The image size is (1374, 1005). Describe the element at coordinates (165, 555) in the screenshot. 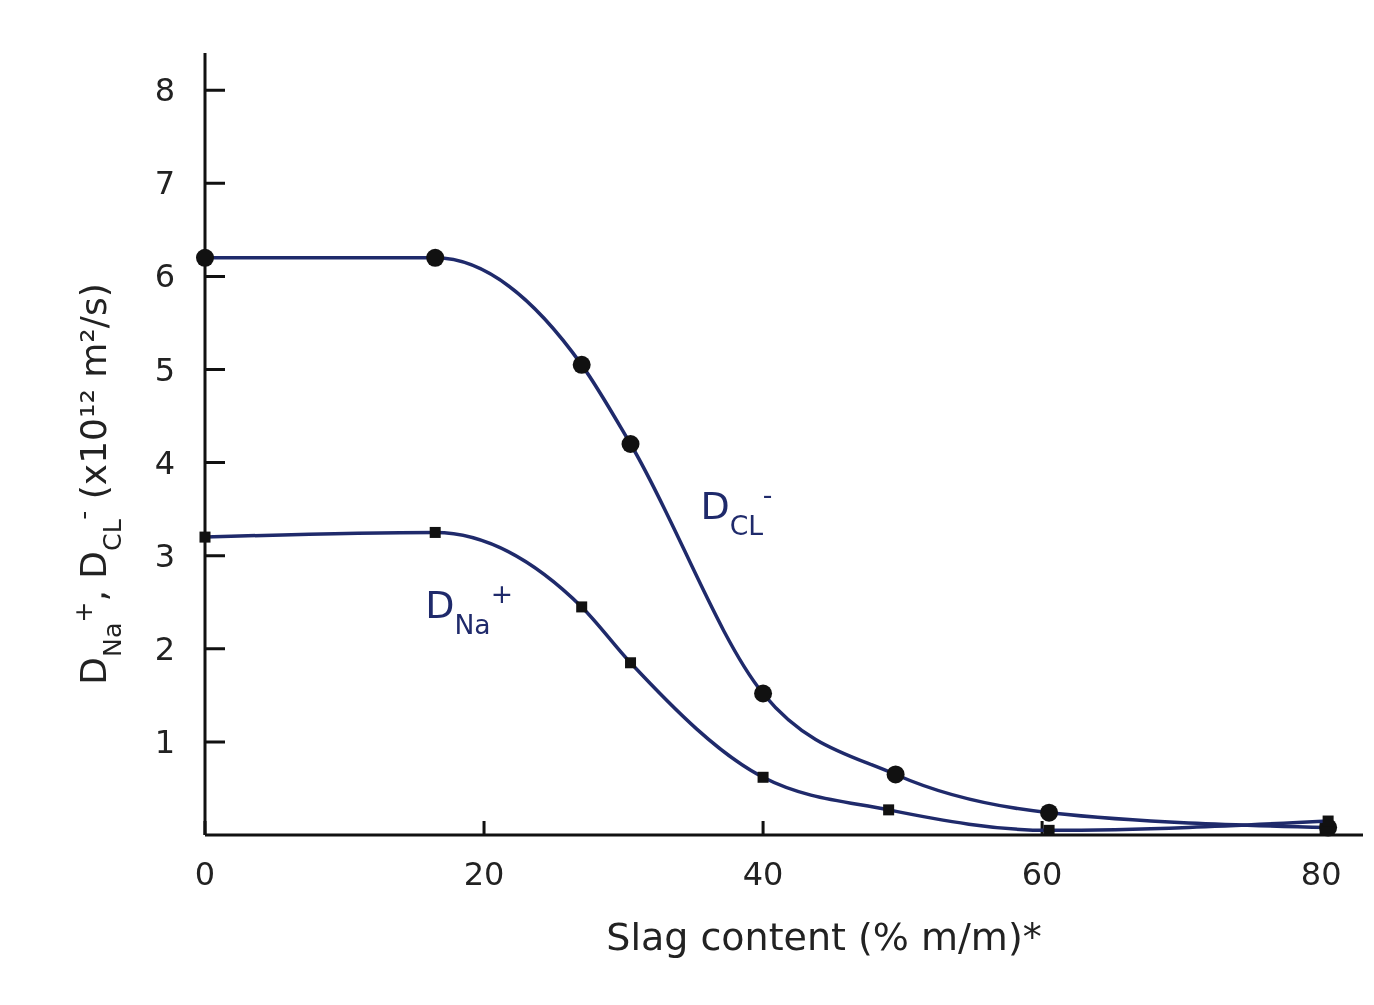

I see `y-tick-label: 3` at that location.